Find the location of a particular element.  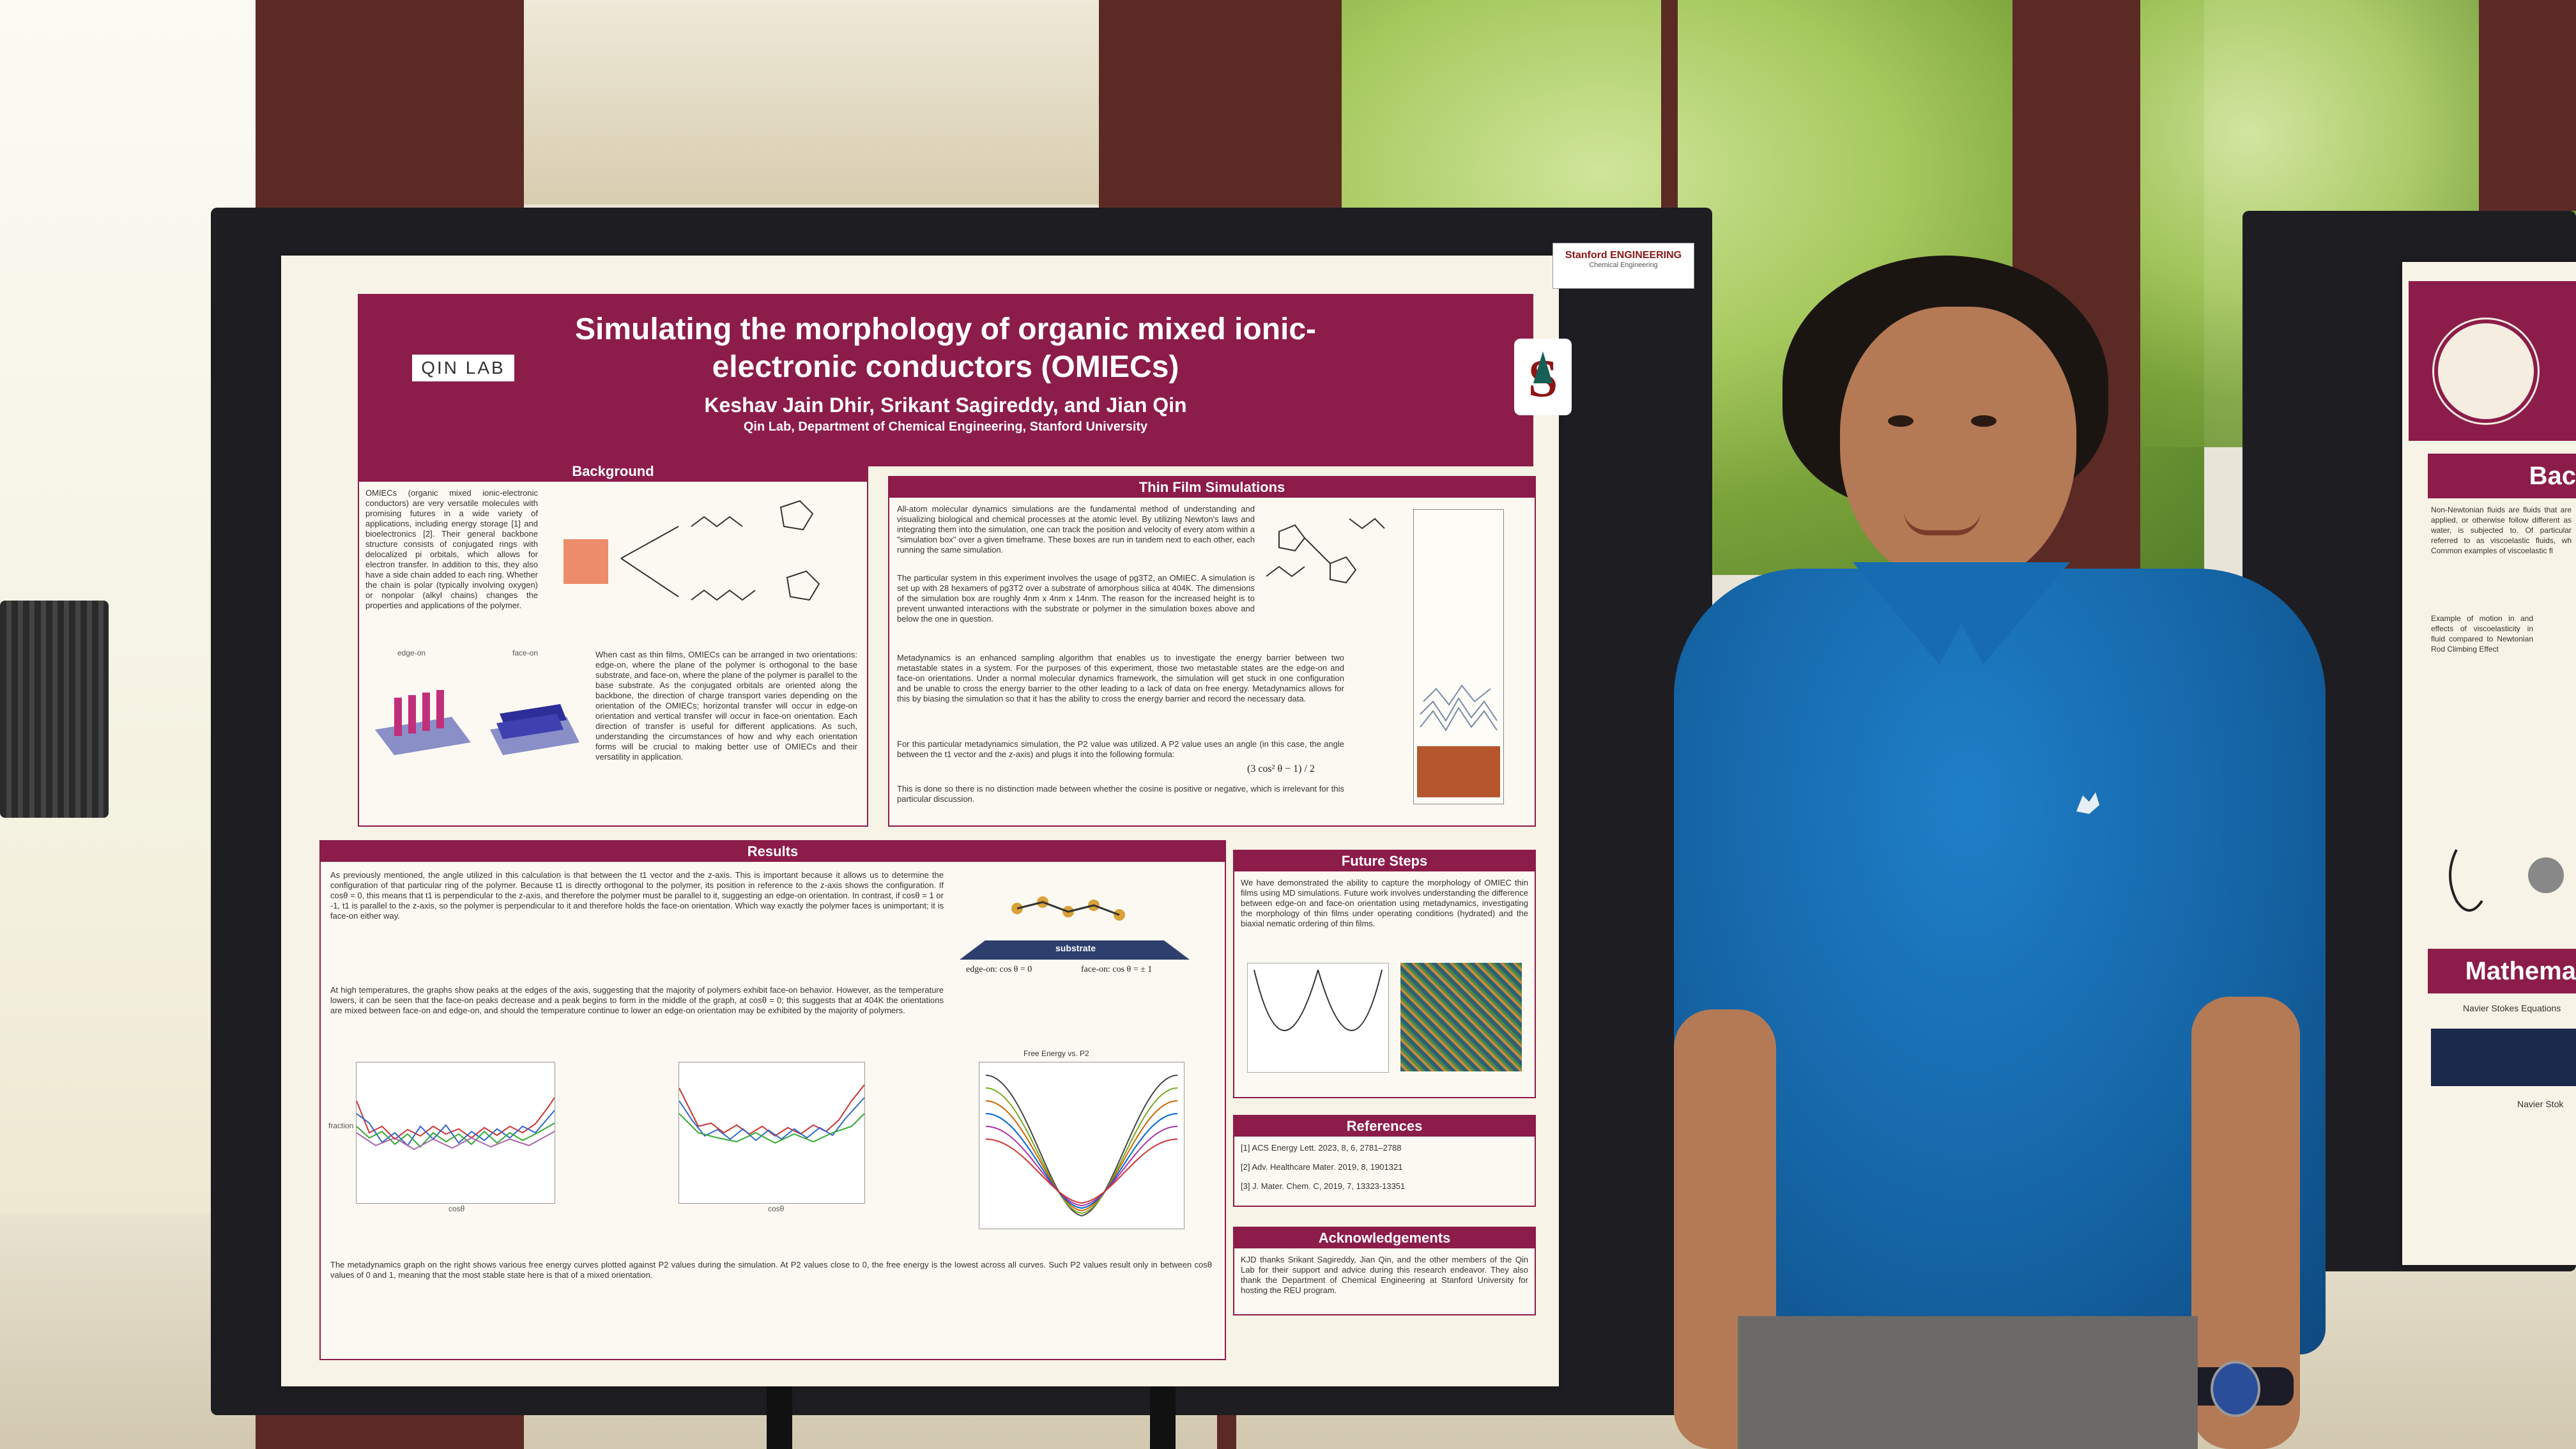

nematic-render is located at coordinates (1461, 1017).